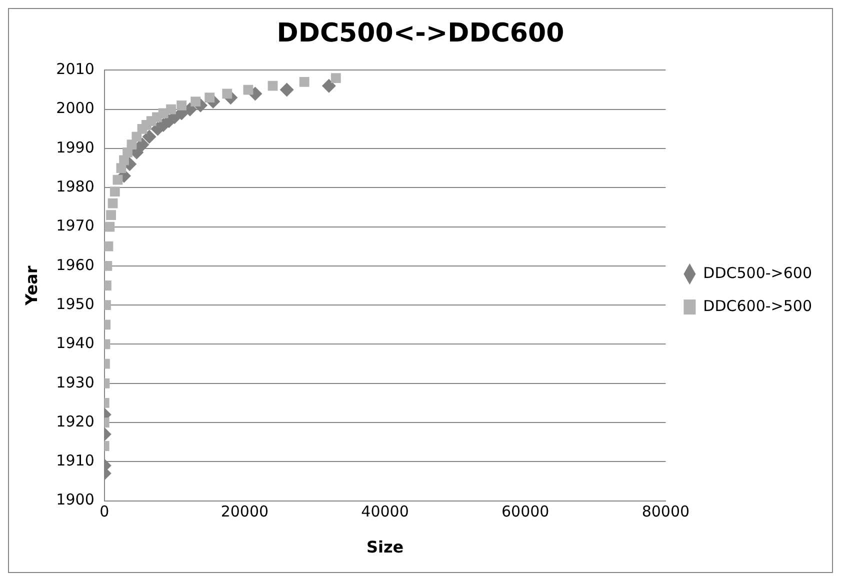 This screenshot has width=841, height=581. Describe the element at coordinates (75, 69) in the screenshot. I see `y-tick-label: 2010` at that location.